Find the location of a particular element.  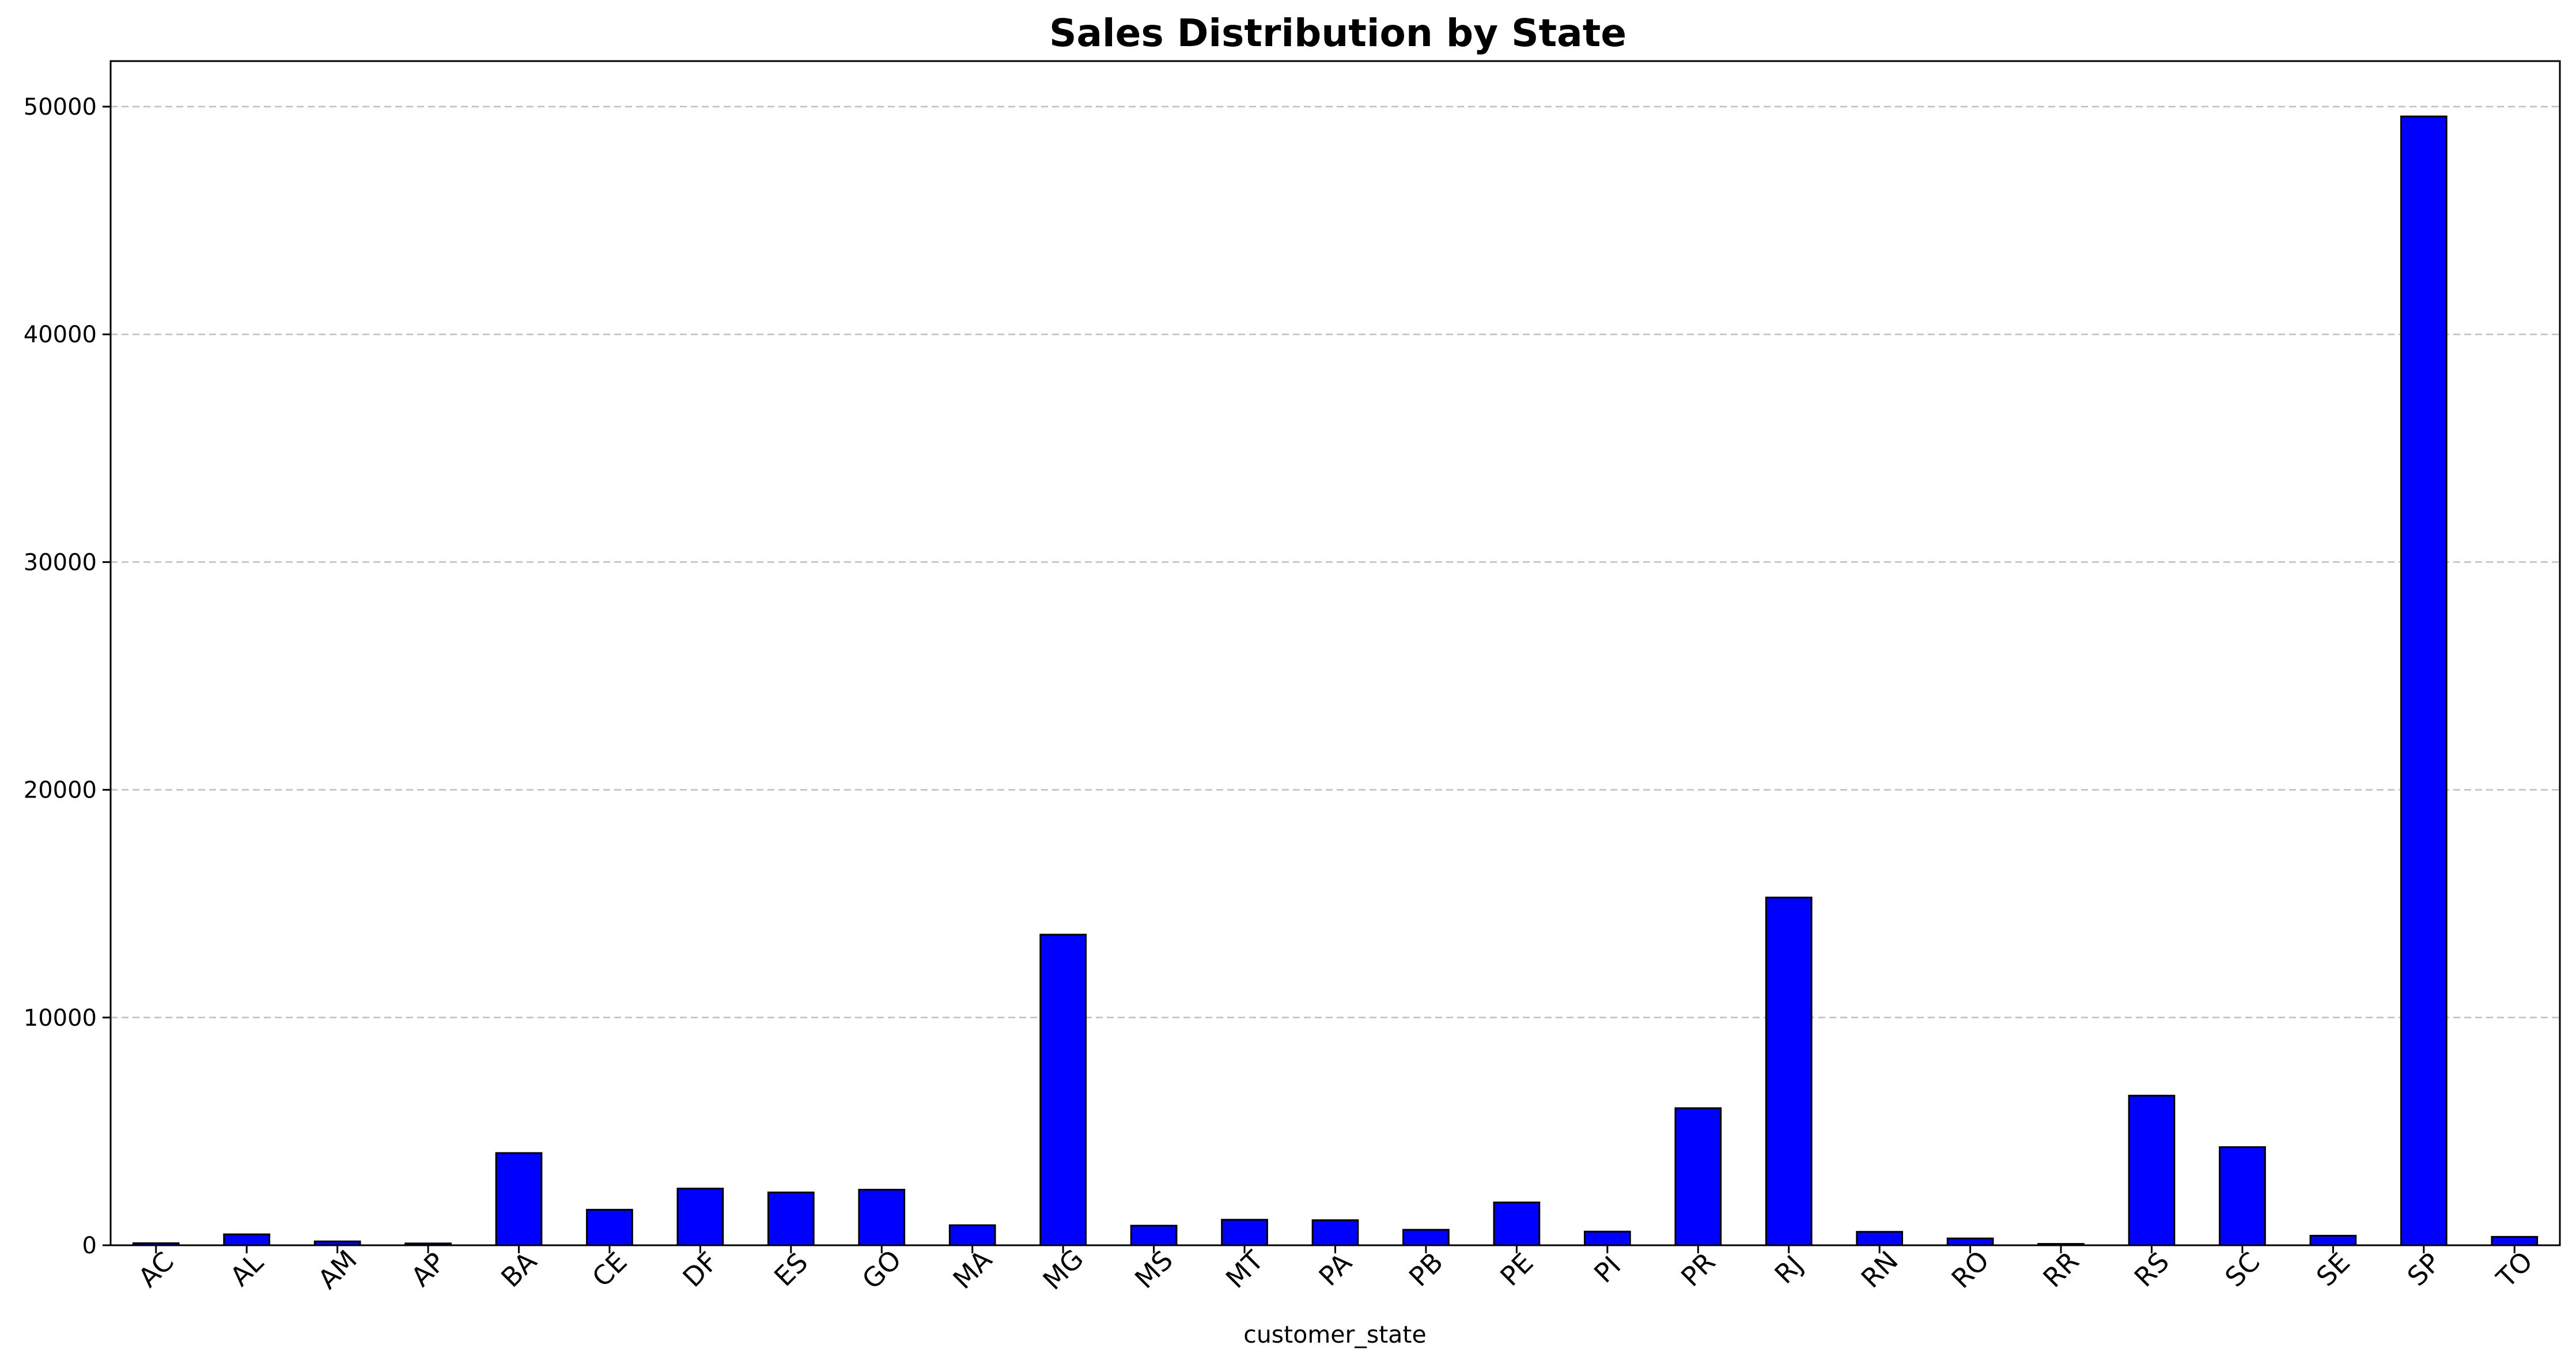

bar-sp is located at coordinates (2424, 680).